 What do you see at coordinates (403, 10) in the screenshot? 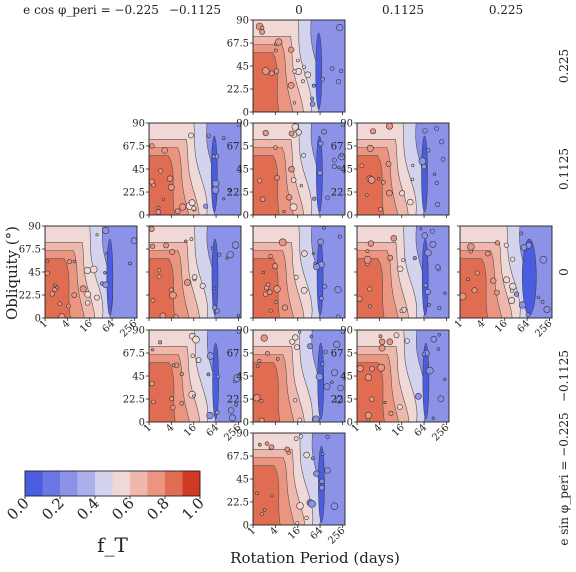
I see `column-header-value: 0.1125` at bounding box center [403, 10].